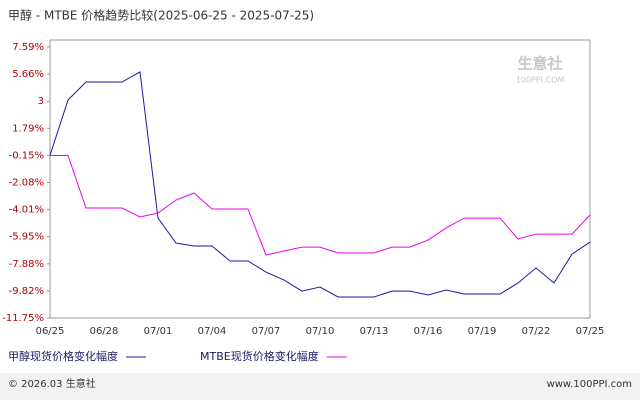  What do you see at coordinates (589, 384) in the screenshot?
I see `footer-site: www.100PPI.com` at bounding box center [589, 384].